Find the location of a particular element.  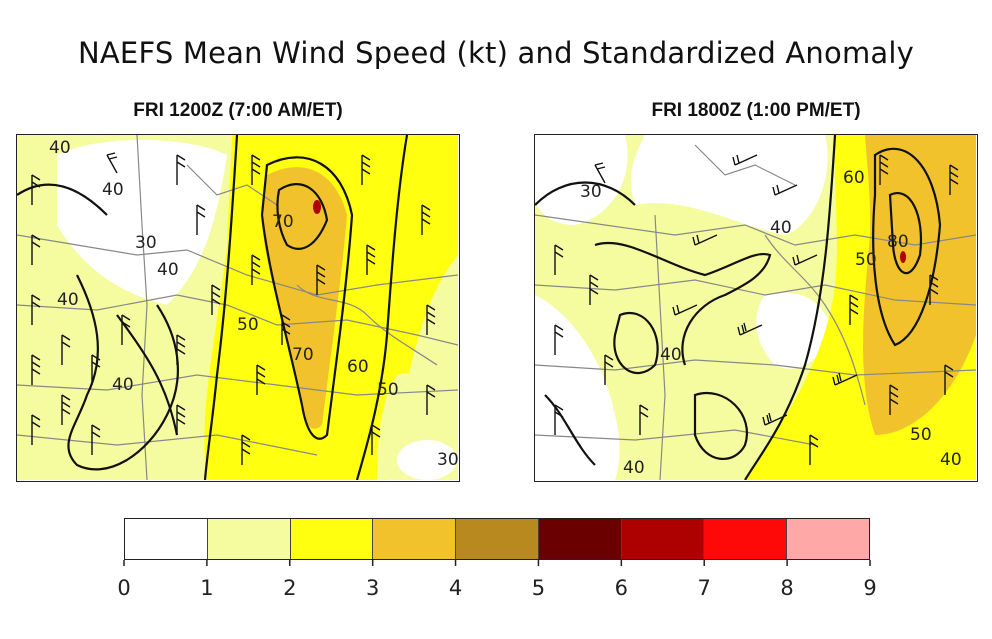

colorbar-tick-label: 0 is located at coordinates (123, 588).